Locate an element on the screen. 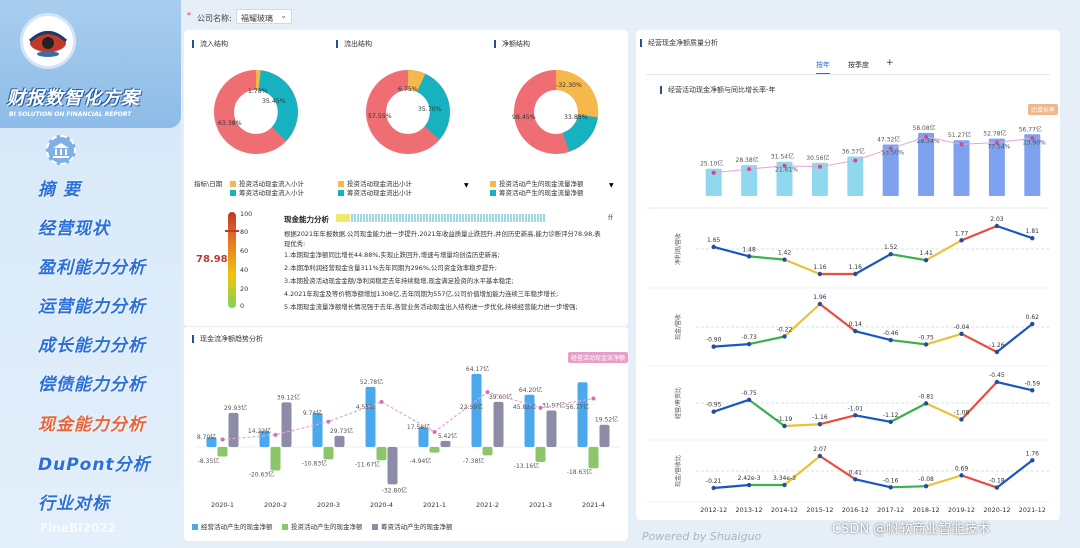 This screenshot has height=548, width=1080. legend-net-1: 筹资活动产生的现金流量净额 is located at coordinates (537, 192).